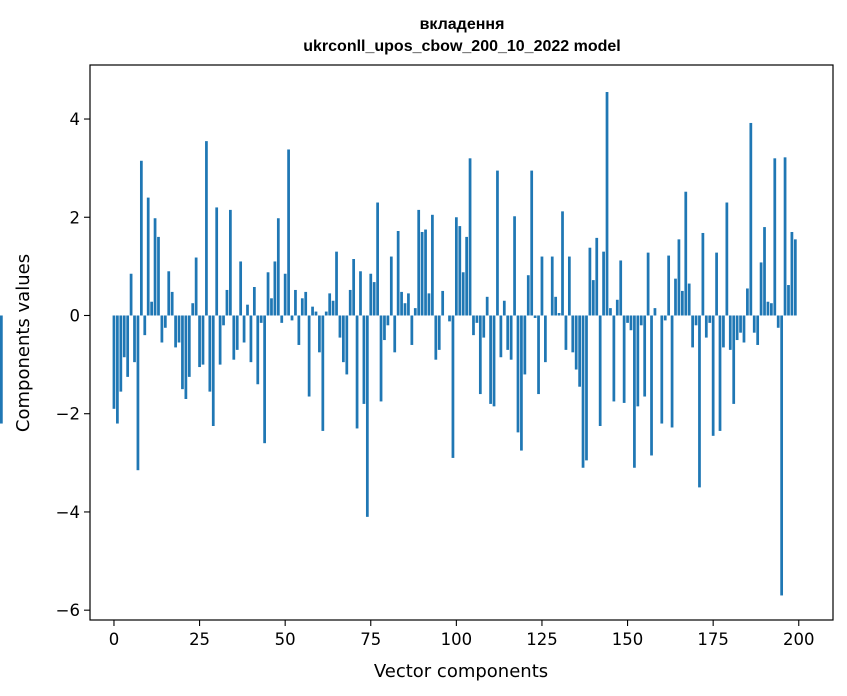 The width and height of the screenshot is (847, 696). What do you see at coordinates (461, 46) in the screenshot?
I see `chart-subtitle: ukrconll_upos_cbow_200_10_2022 model` at bounding box center [461, 46].